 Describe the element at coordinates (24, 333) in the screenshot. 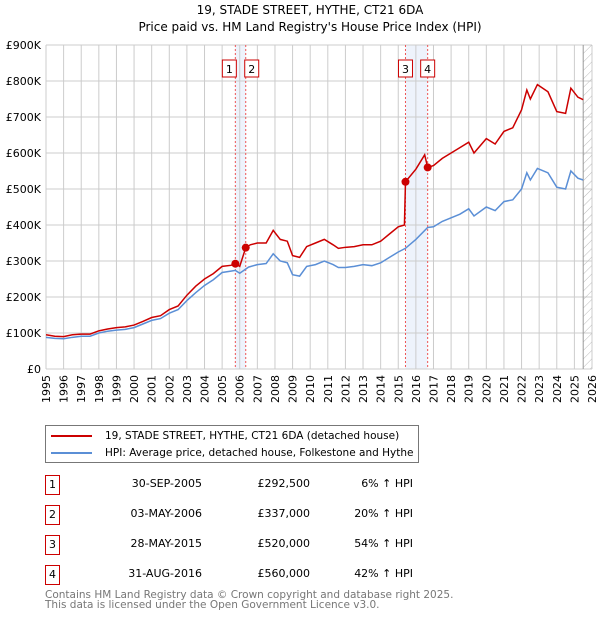

I see `y-tick-label: £100K` at that location.